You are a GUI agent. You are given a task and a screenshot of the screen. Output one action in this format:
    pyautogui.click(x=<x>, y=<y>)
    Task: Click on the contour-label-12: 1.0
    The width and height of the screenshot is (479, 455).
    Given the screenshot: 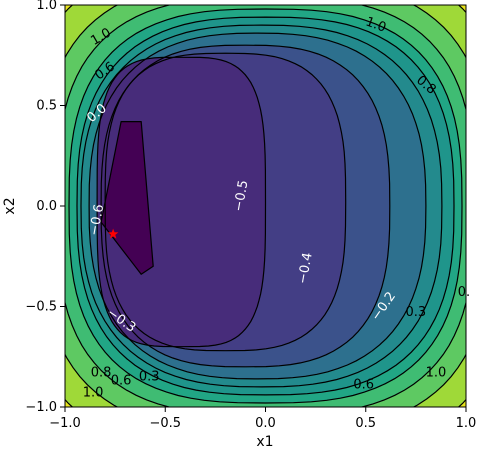 What is the action you would take?
    pyautogui.click(x=93, y=392)
    